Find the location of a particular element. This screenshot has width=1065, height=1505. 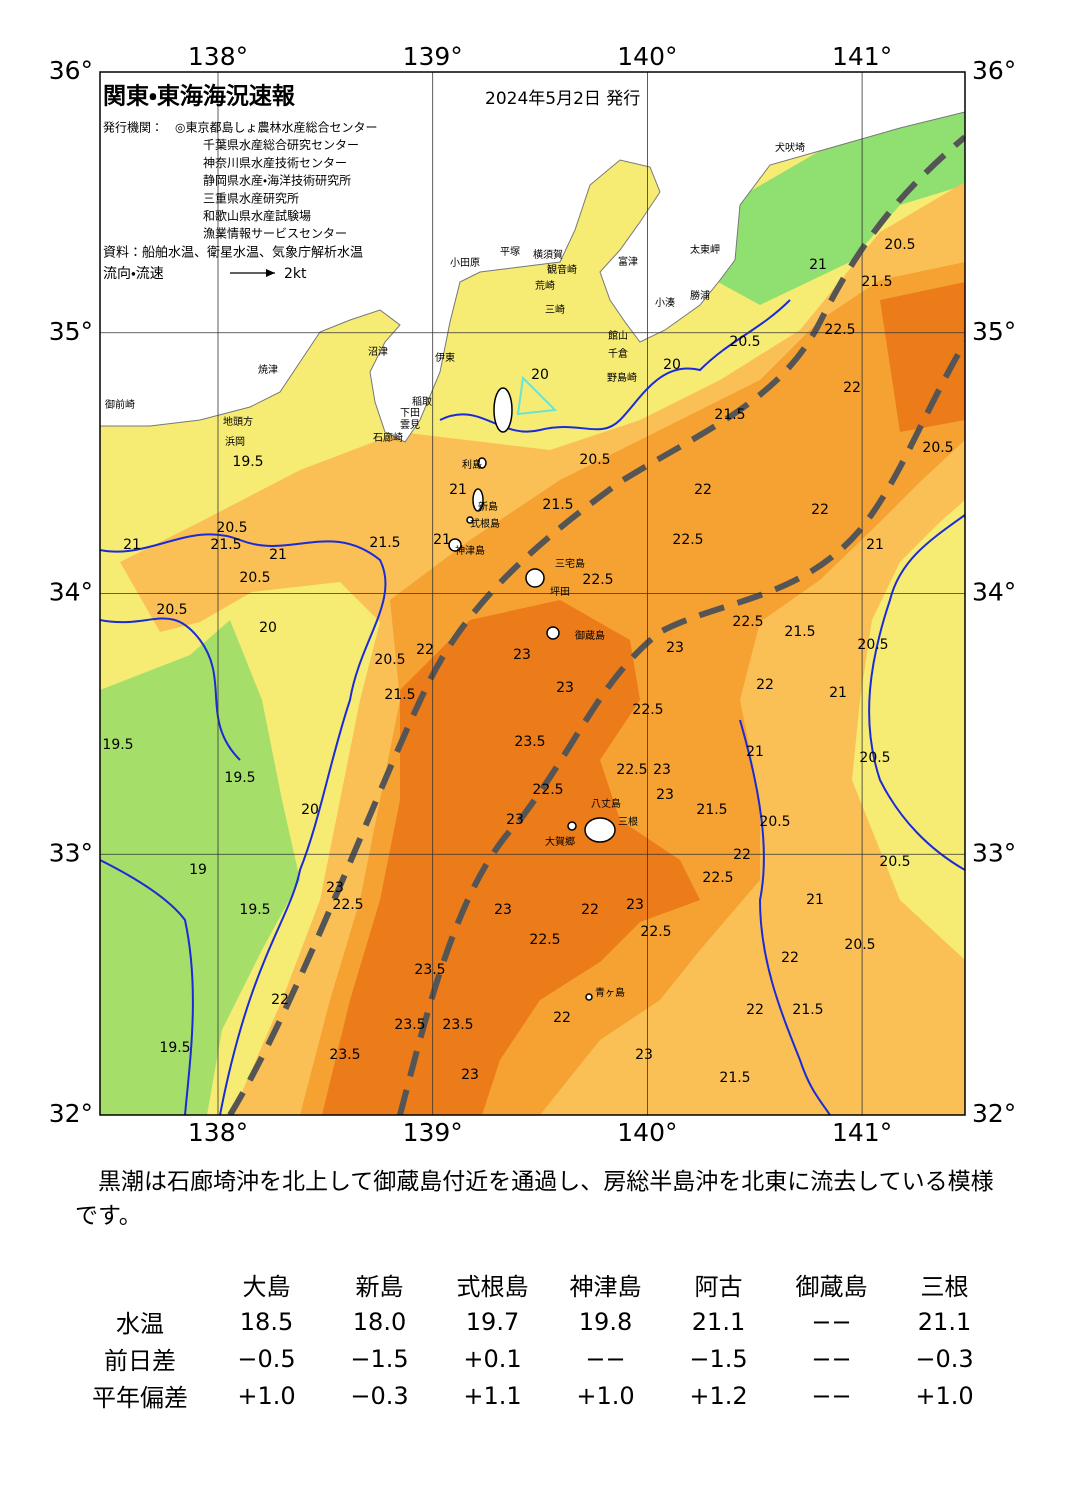

place-label: 地頭方 is located at coordinates (238, 421).